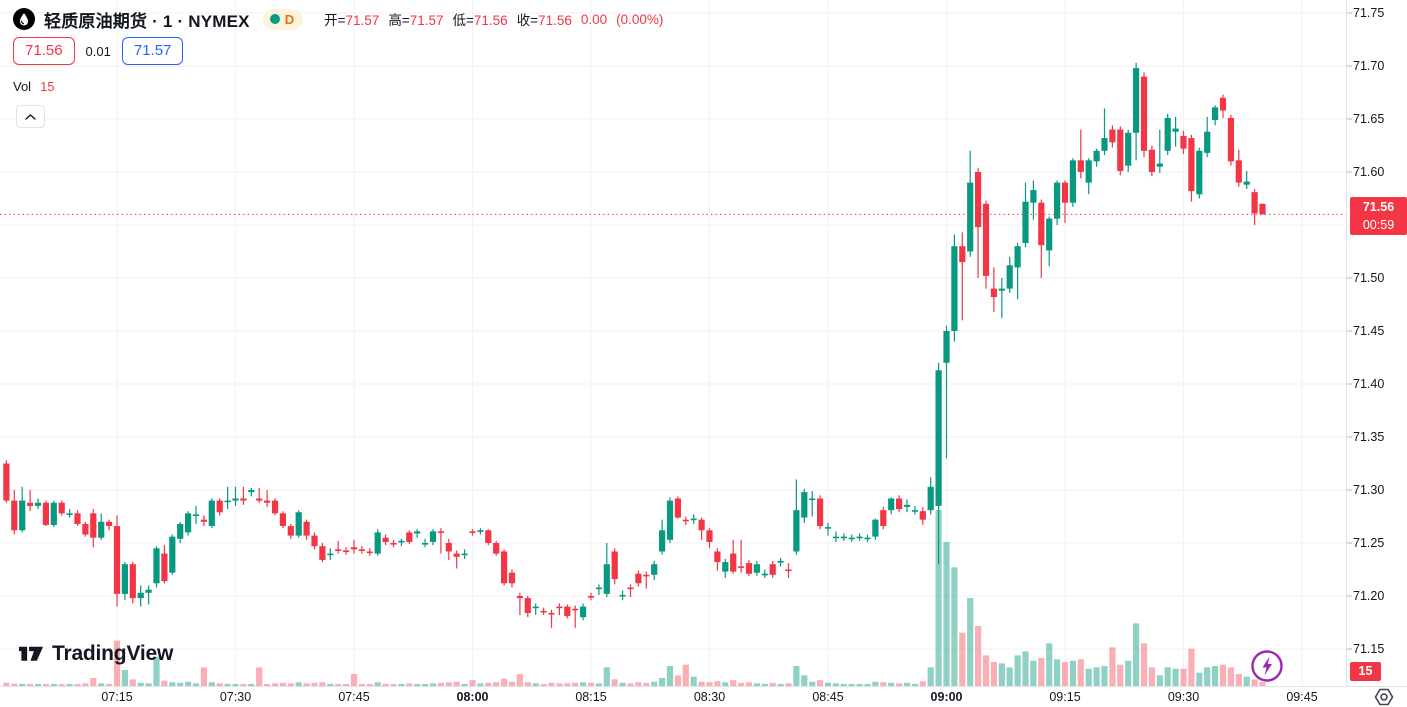 The image size is (1407, 707). Describe the element at coordinates (147, 21) in the screenshot. I see `symbol-title: 轻质原油期货 · 1 · NYMEX` at that location.